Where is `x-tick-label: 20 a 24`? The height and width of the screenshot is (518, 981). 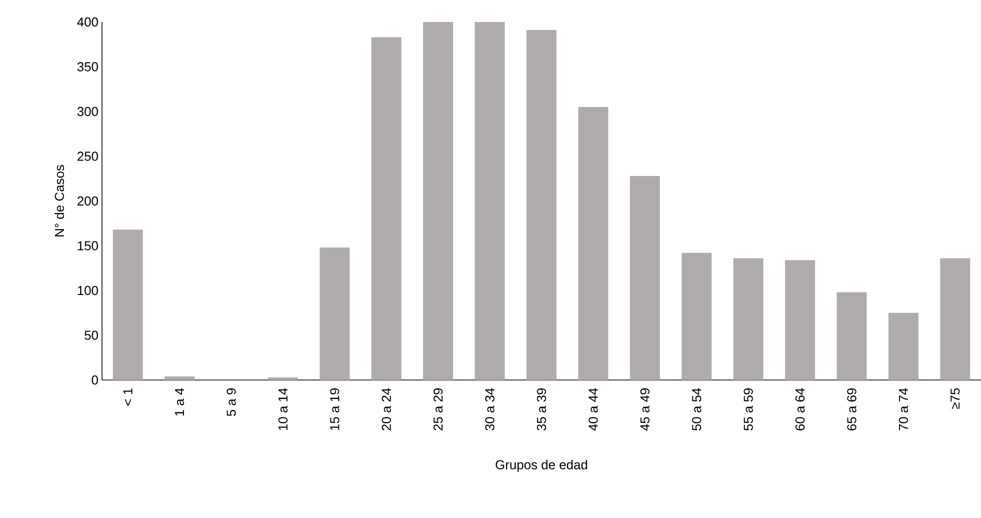
x-tick-label: 20 a 24 is located at coordinates (386, 409).